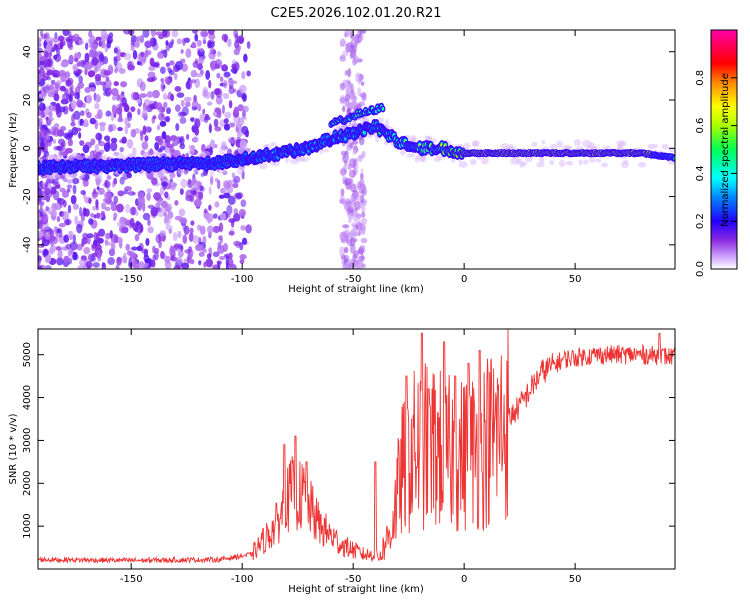  What do you see at coordinates (27, 440) in the screenshot?
I see `y-tick-label: 3000` at bounding box center [27, 440].